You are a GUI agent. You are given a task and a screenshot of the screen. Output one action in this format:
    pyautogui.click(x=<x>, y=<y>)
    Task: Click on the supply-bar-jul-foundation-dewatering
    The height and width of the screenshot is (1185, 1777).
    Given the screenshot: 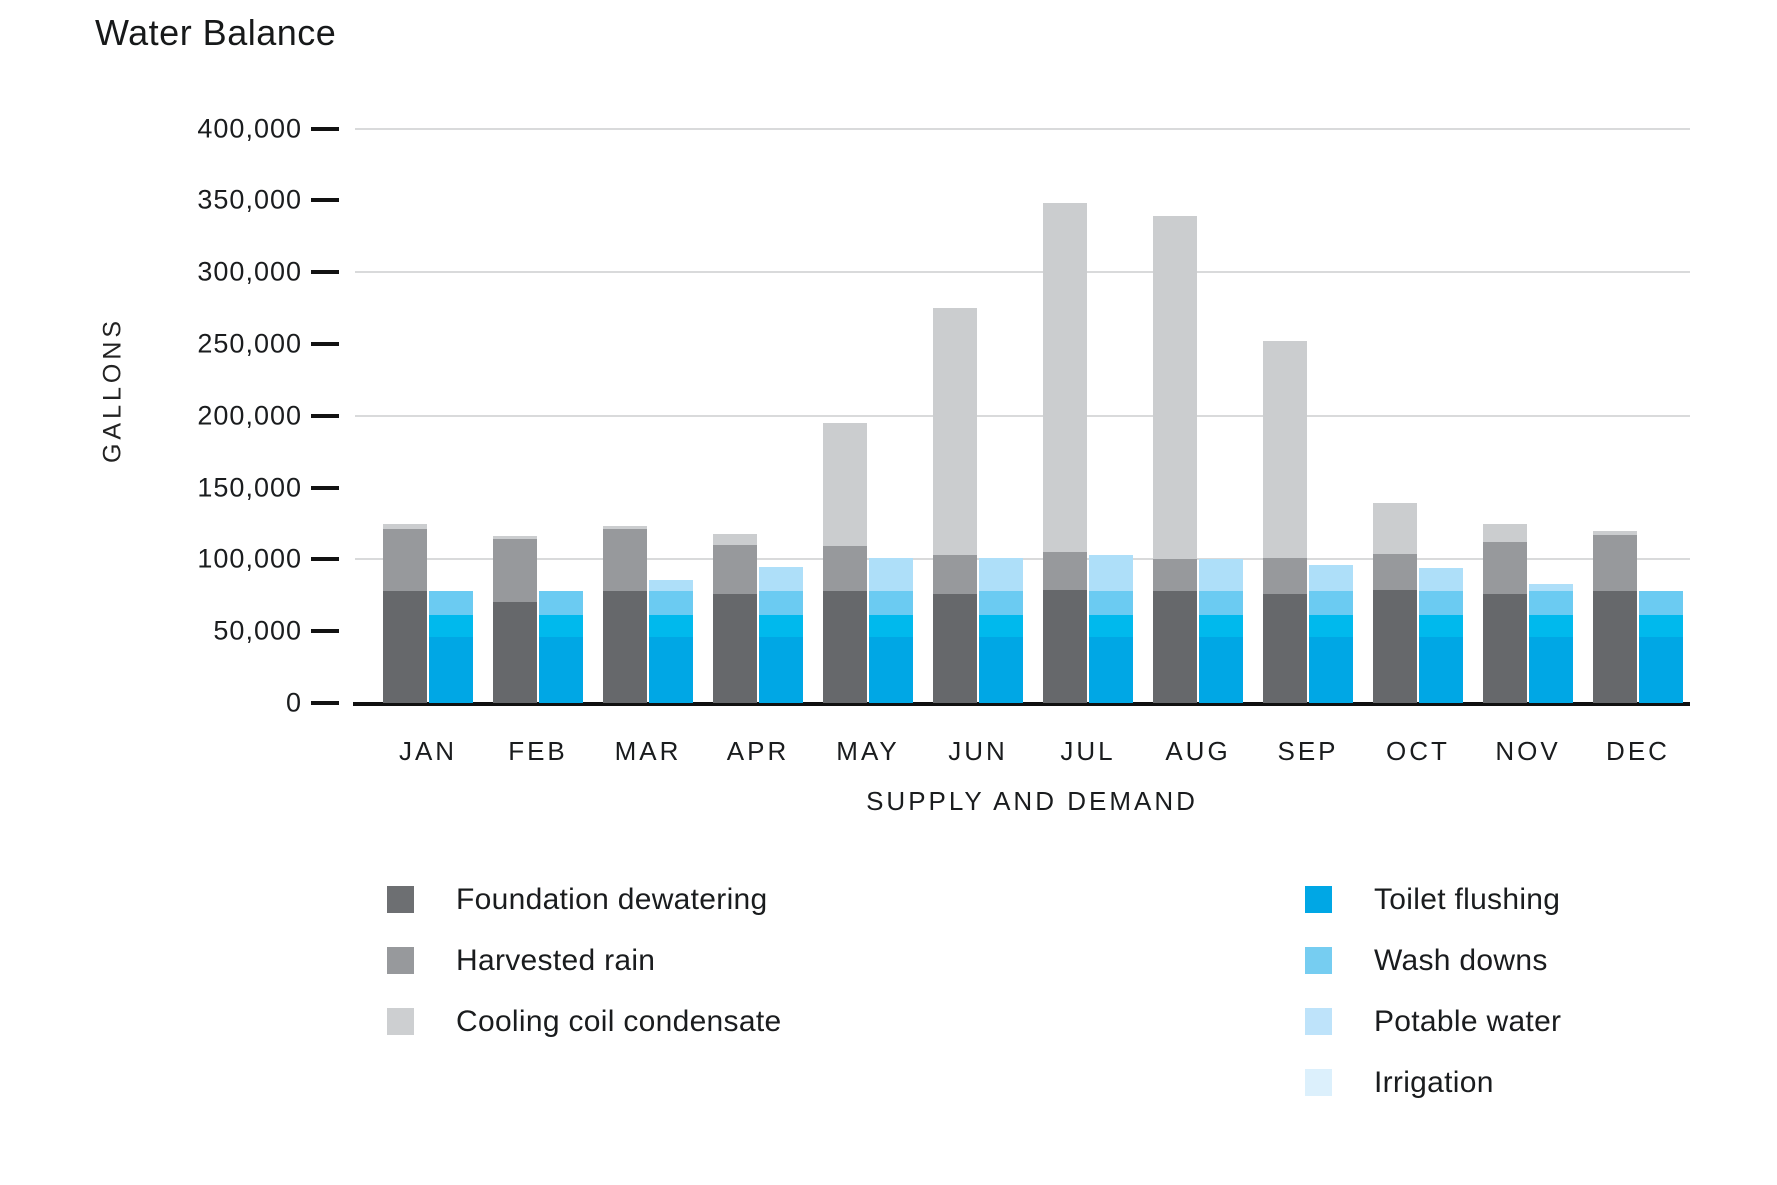 What is the action you would take?
    pyautogui.click(x=1065, y=646)
    